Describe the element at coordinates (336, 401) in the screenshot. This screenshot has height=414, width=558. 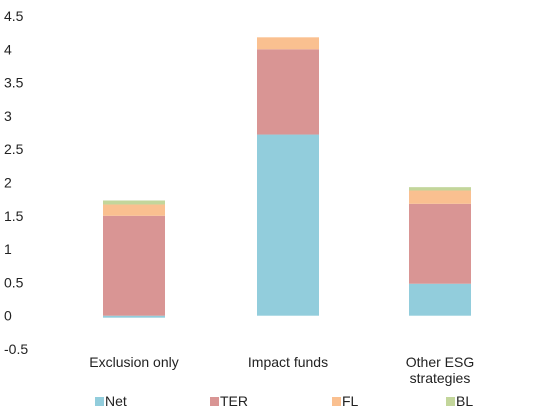
I see `legend-swatch-fl` at that location.